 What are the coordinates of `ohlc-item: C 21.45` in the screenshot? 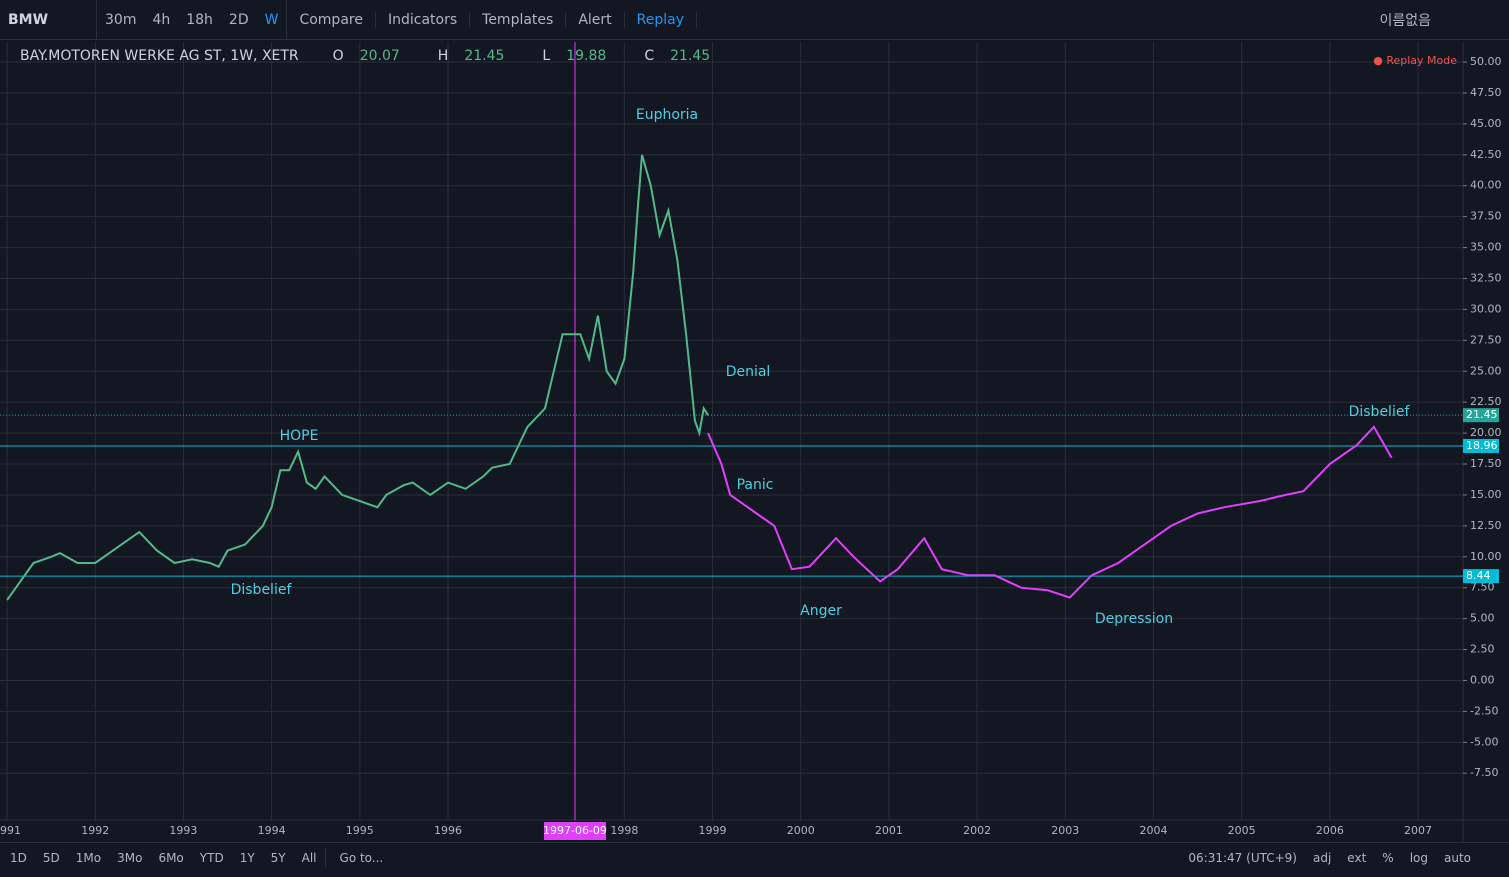 It's located at (677, 56).